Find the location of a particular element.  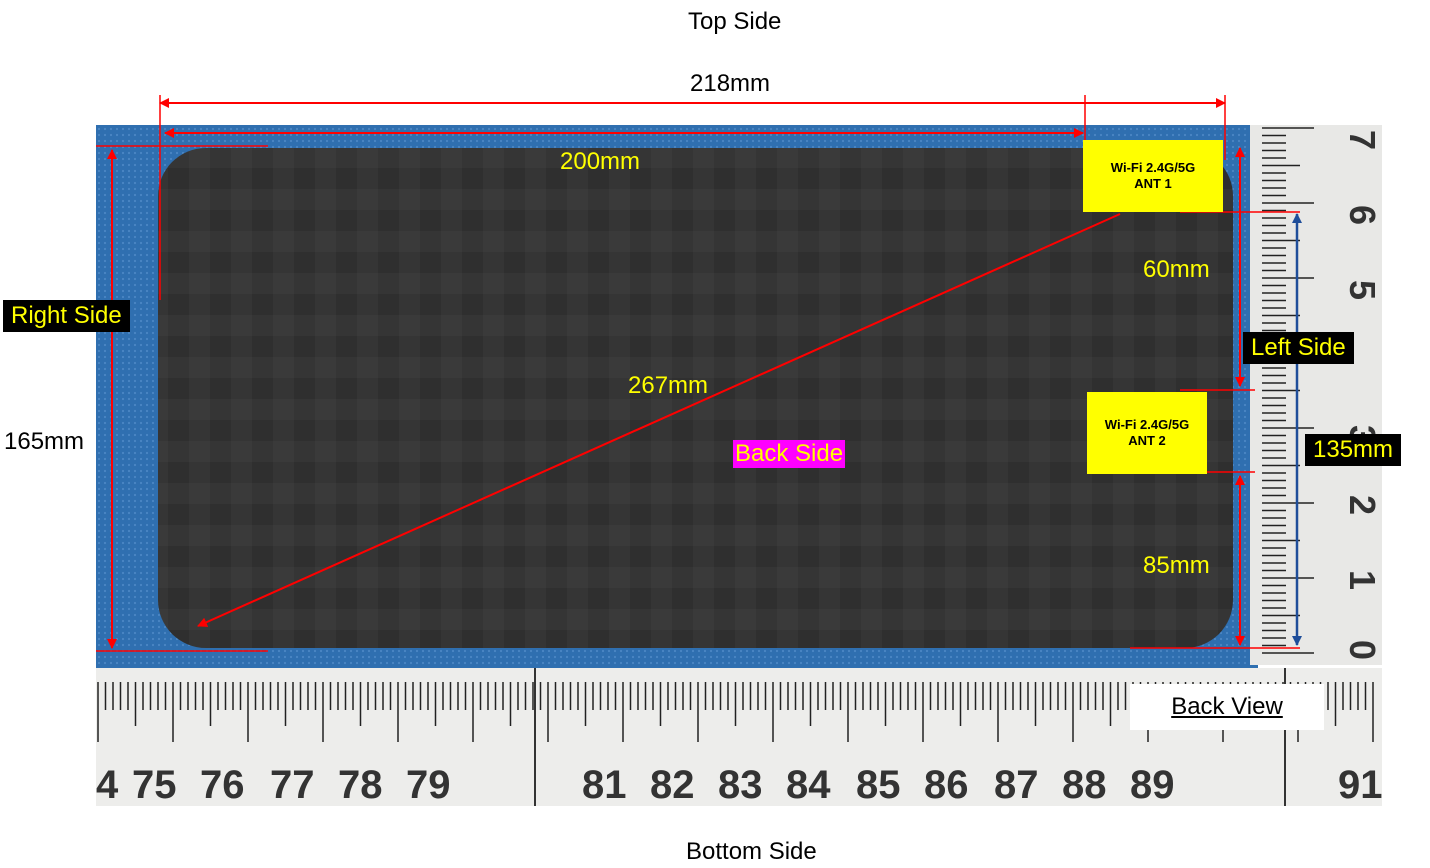

right-side-tag: Right Side is located at coordinates (66, 316).